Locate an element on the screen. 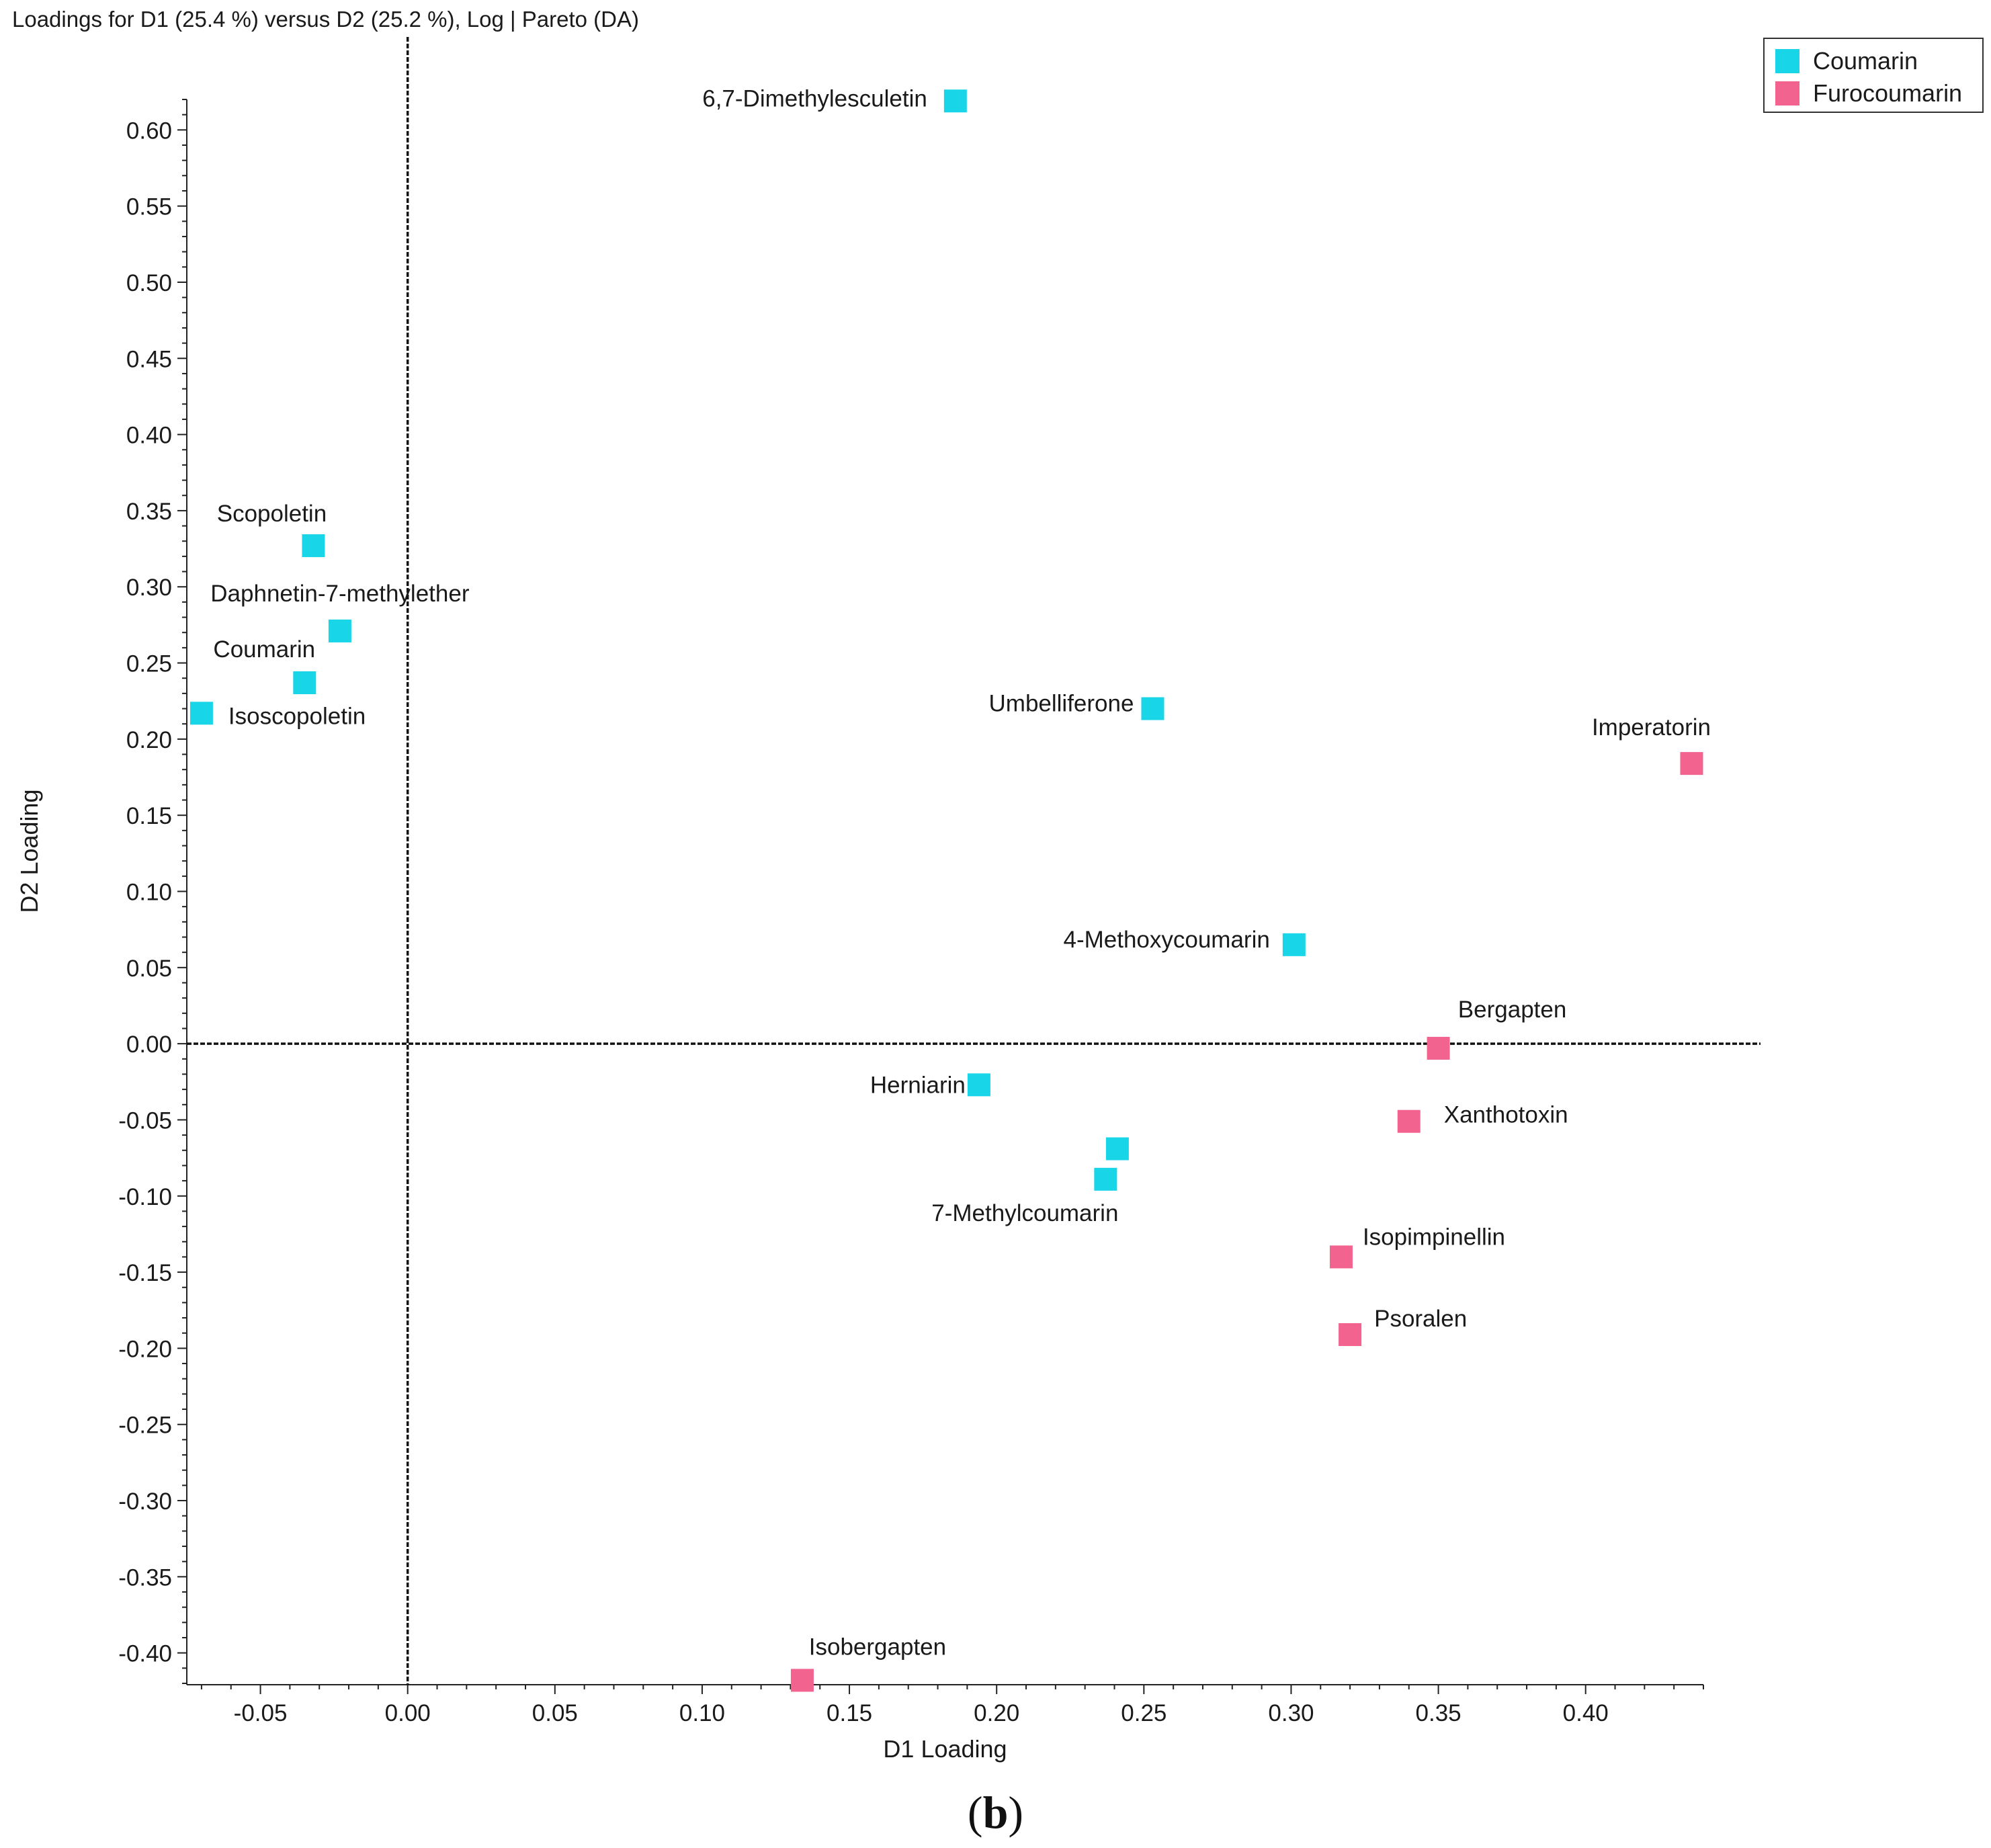  legend-swatch-coumarin is located at coordinates (1787, 61).